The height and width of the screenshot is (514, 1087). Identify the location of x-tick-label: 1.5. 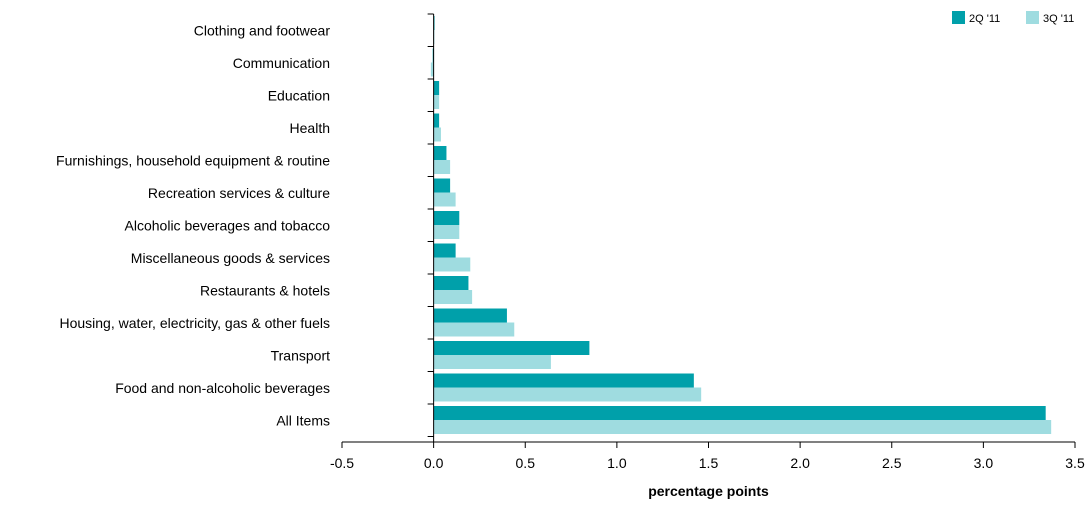
(709, 463).